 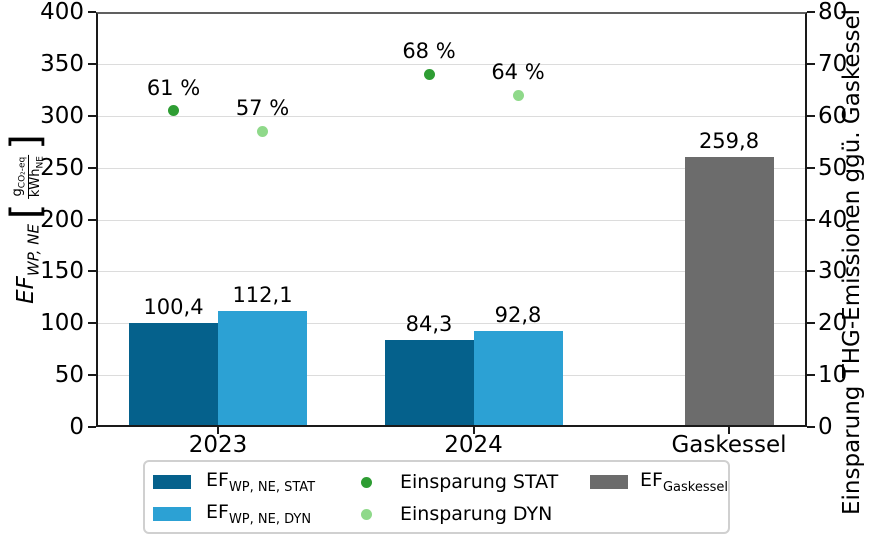 I want to click on dot-value-label-einsparung-stat: 61 %, so click(x=173, y=87).